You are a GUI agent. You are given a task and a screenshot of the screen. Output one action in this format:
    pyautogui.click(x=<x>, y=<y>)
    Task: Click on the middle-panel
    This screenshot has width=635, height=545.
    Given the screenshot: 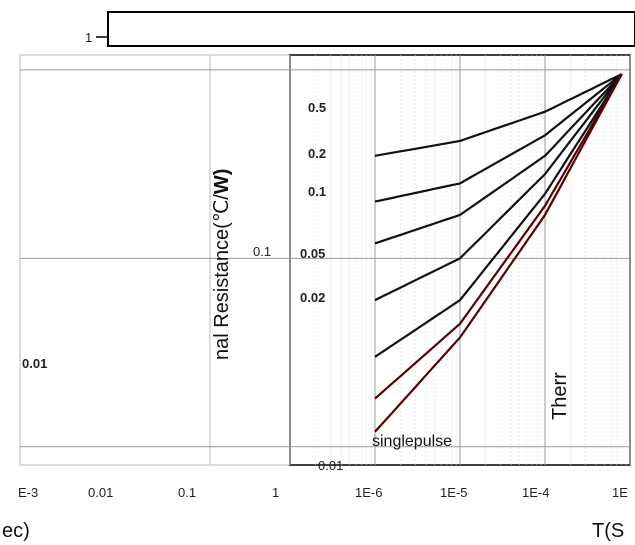 What is the action you would take?
    pyautogui.click(x=250, y=260)
    